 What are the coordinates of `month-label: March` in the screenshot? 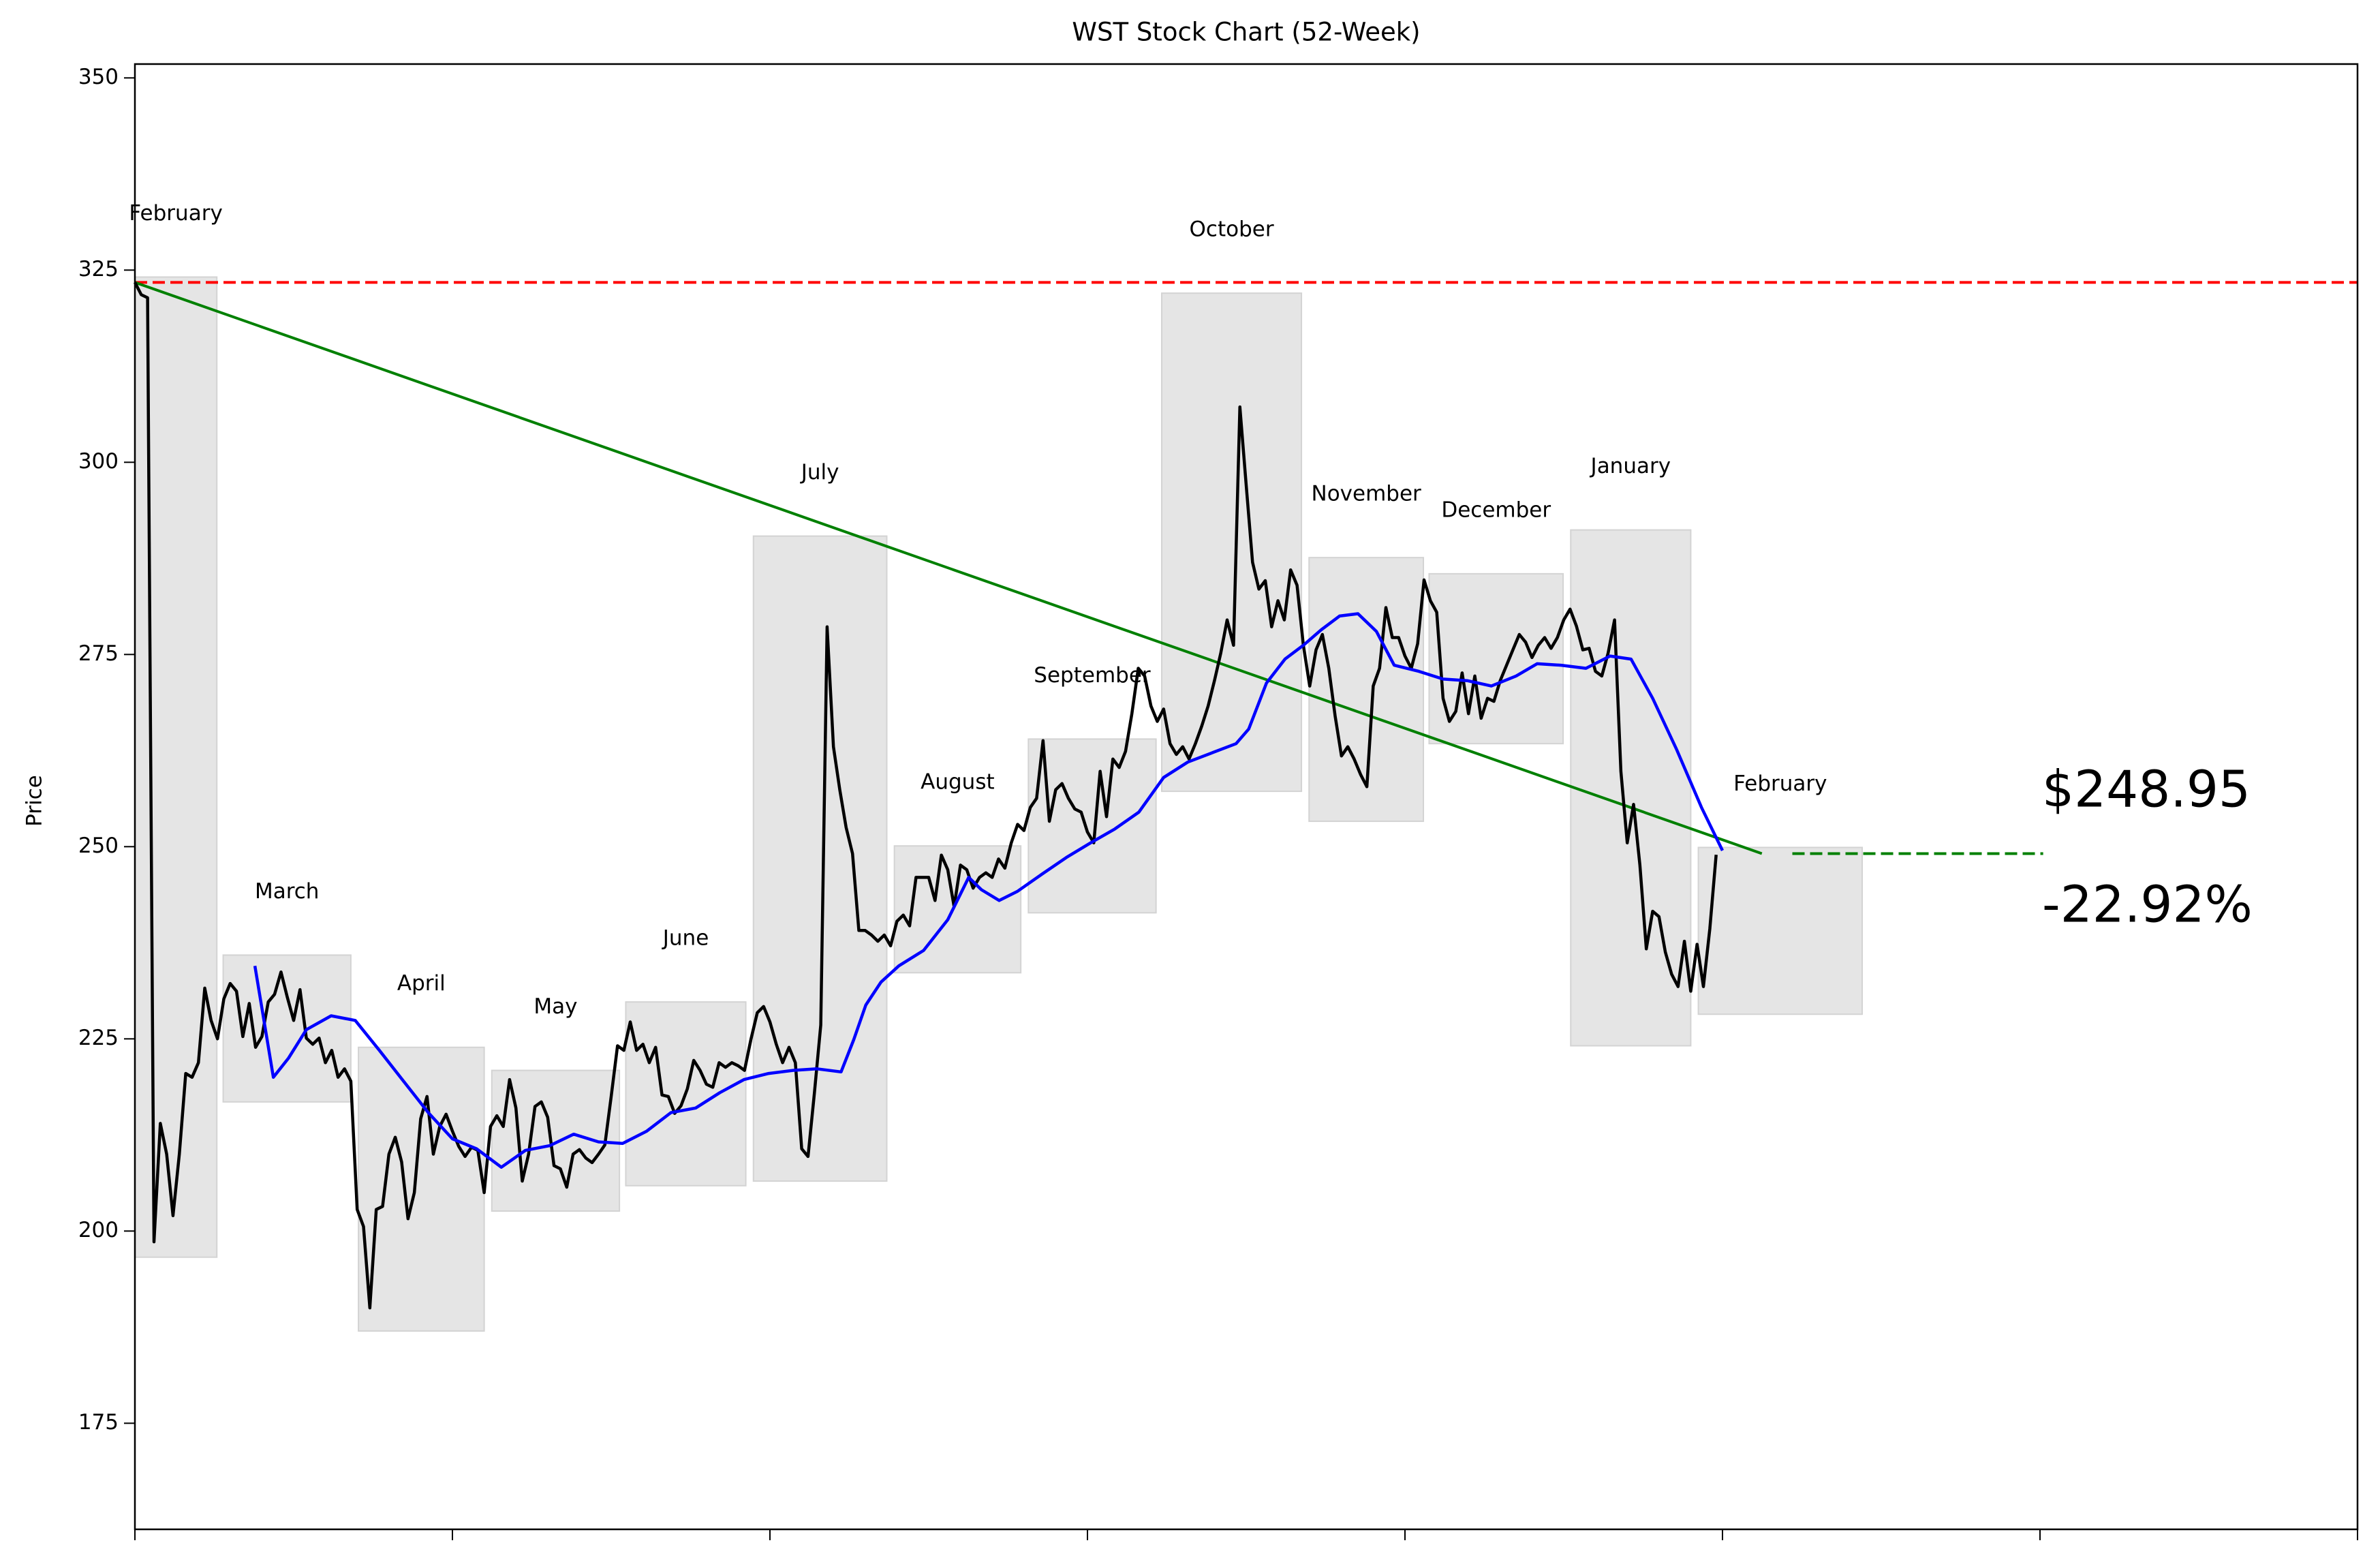 It's located at (287, 891).